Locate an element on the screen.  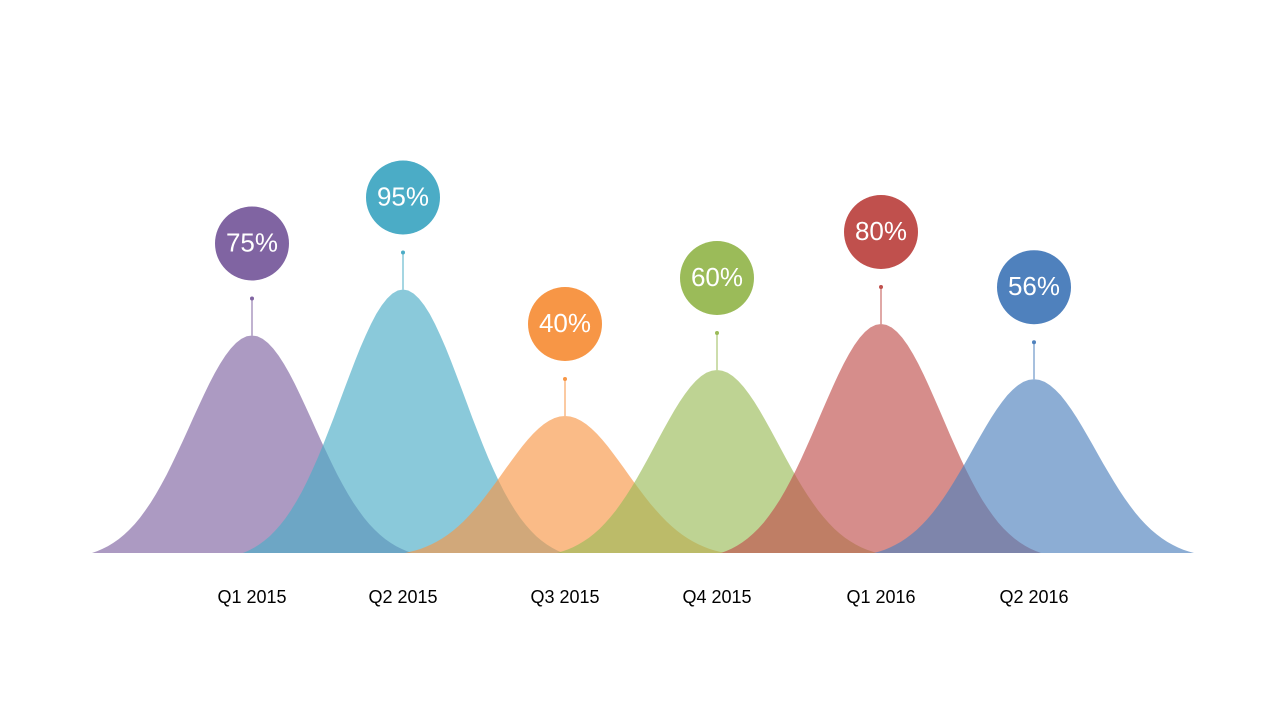
value-label: 40% is located at coordinates (565, 323).